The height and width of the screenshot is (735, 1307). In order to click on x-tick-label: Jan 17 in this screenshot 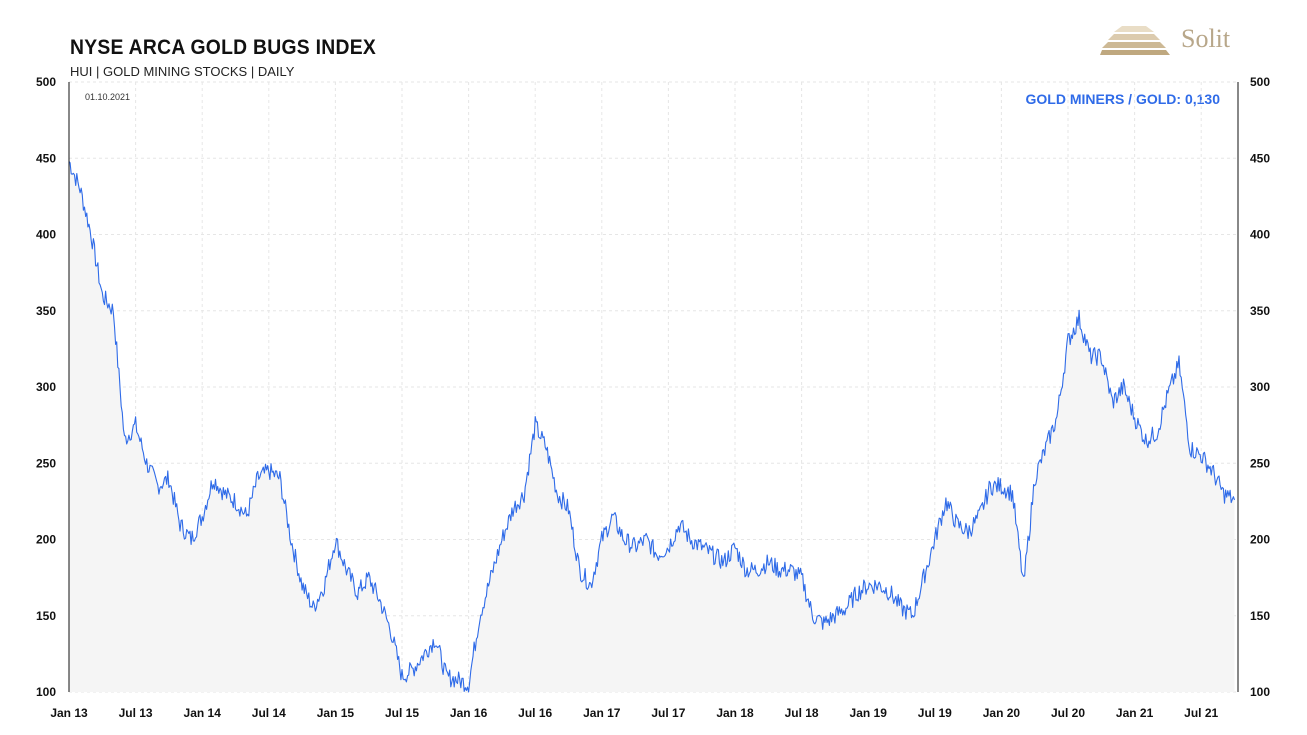, I will do `click(602, 713)`.